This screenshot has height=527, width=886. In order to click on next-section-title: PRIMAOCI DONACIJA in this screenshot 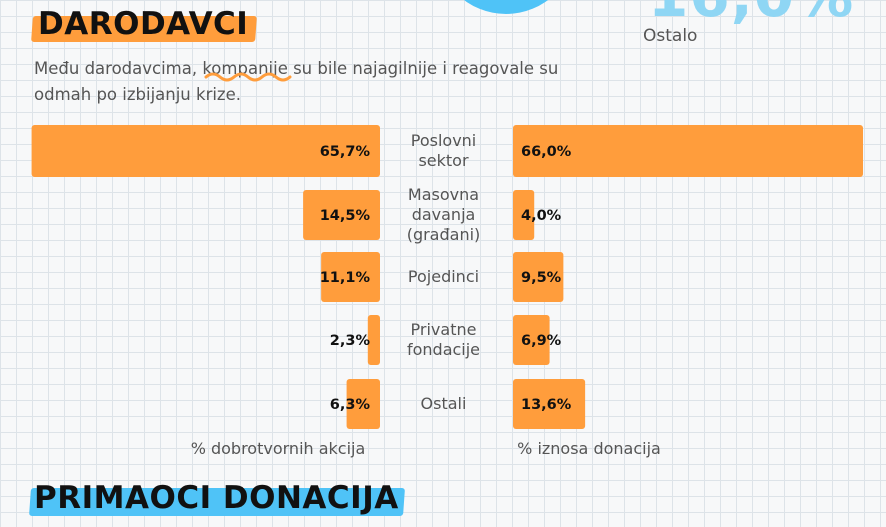, I will do `click(216, 498)`.